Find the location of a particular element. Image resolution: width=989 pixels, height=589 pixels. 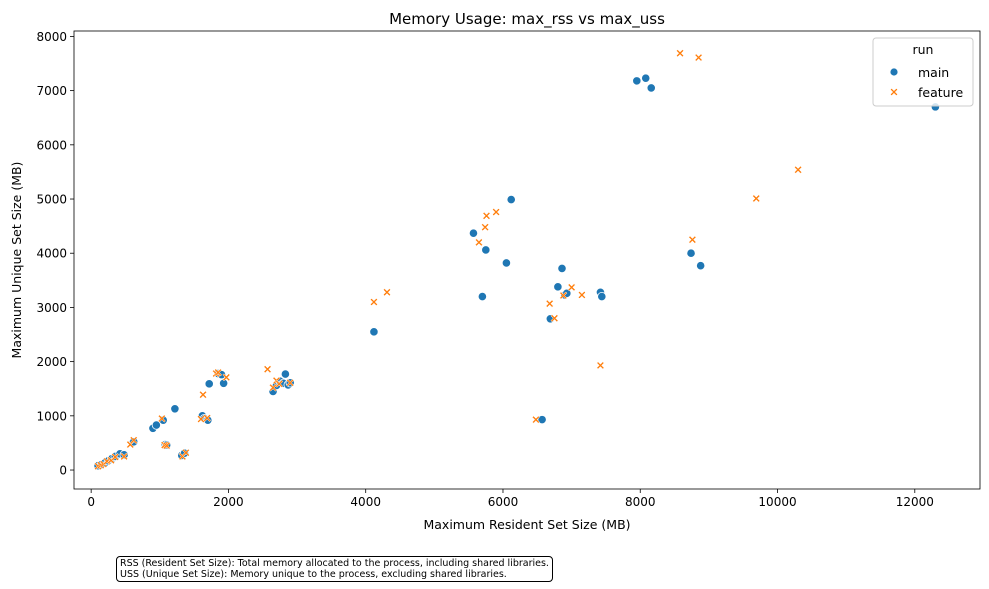

legend-label-main: main is located at coordinates (933, 72).